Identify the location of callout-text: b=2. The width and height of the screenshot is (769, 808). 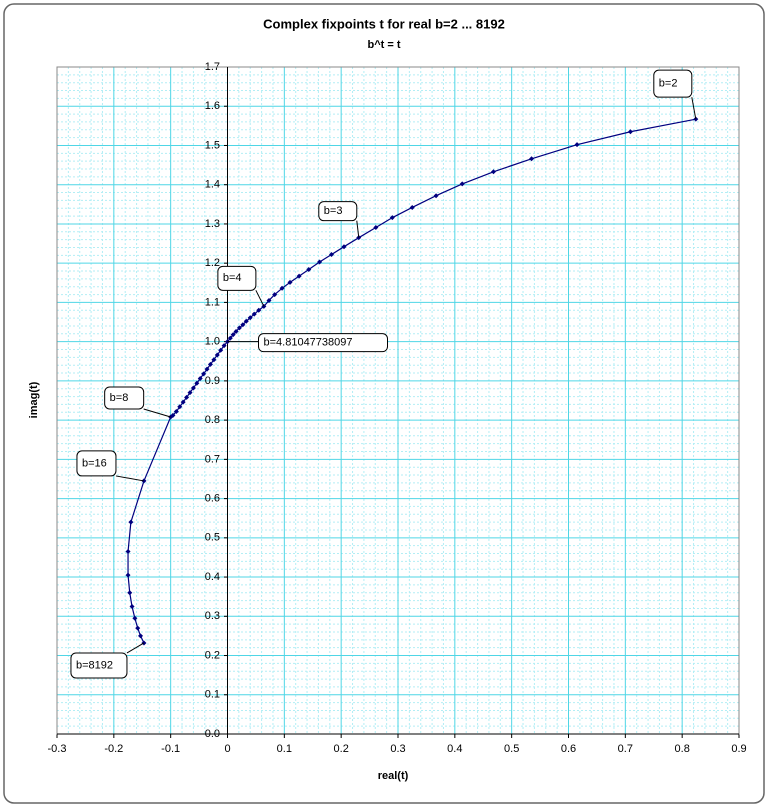
(668, 84).